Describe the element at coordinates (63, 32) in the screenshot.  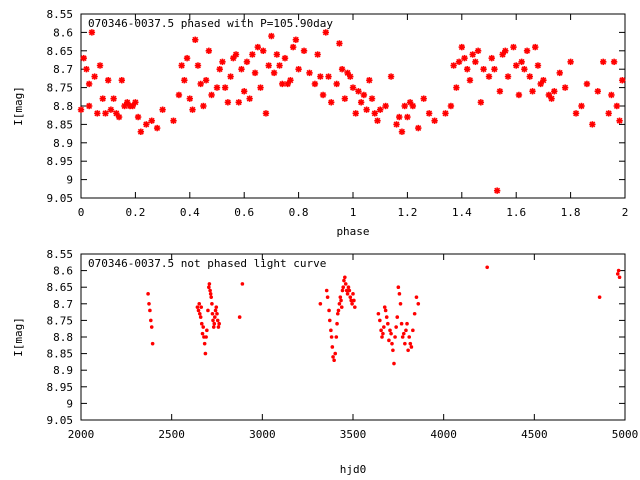
I see `y-tick-label: 8.6` at that location.